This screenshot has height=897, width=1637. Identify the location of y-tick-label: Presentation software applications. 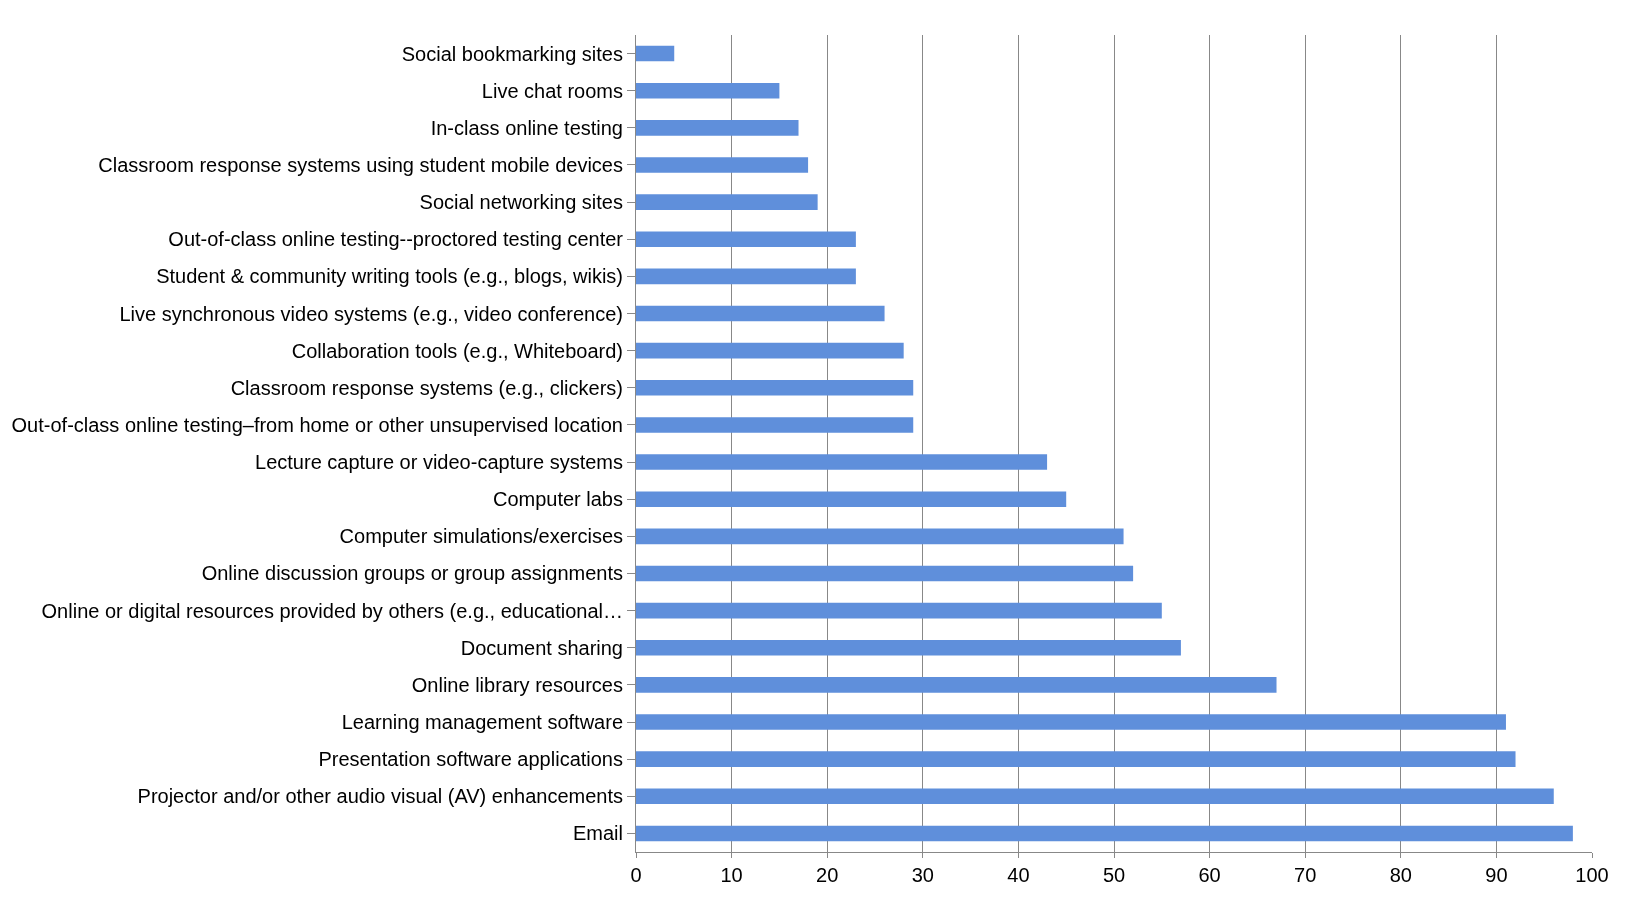
(470, 759).